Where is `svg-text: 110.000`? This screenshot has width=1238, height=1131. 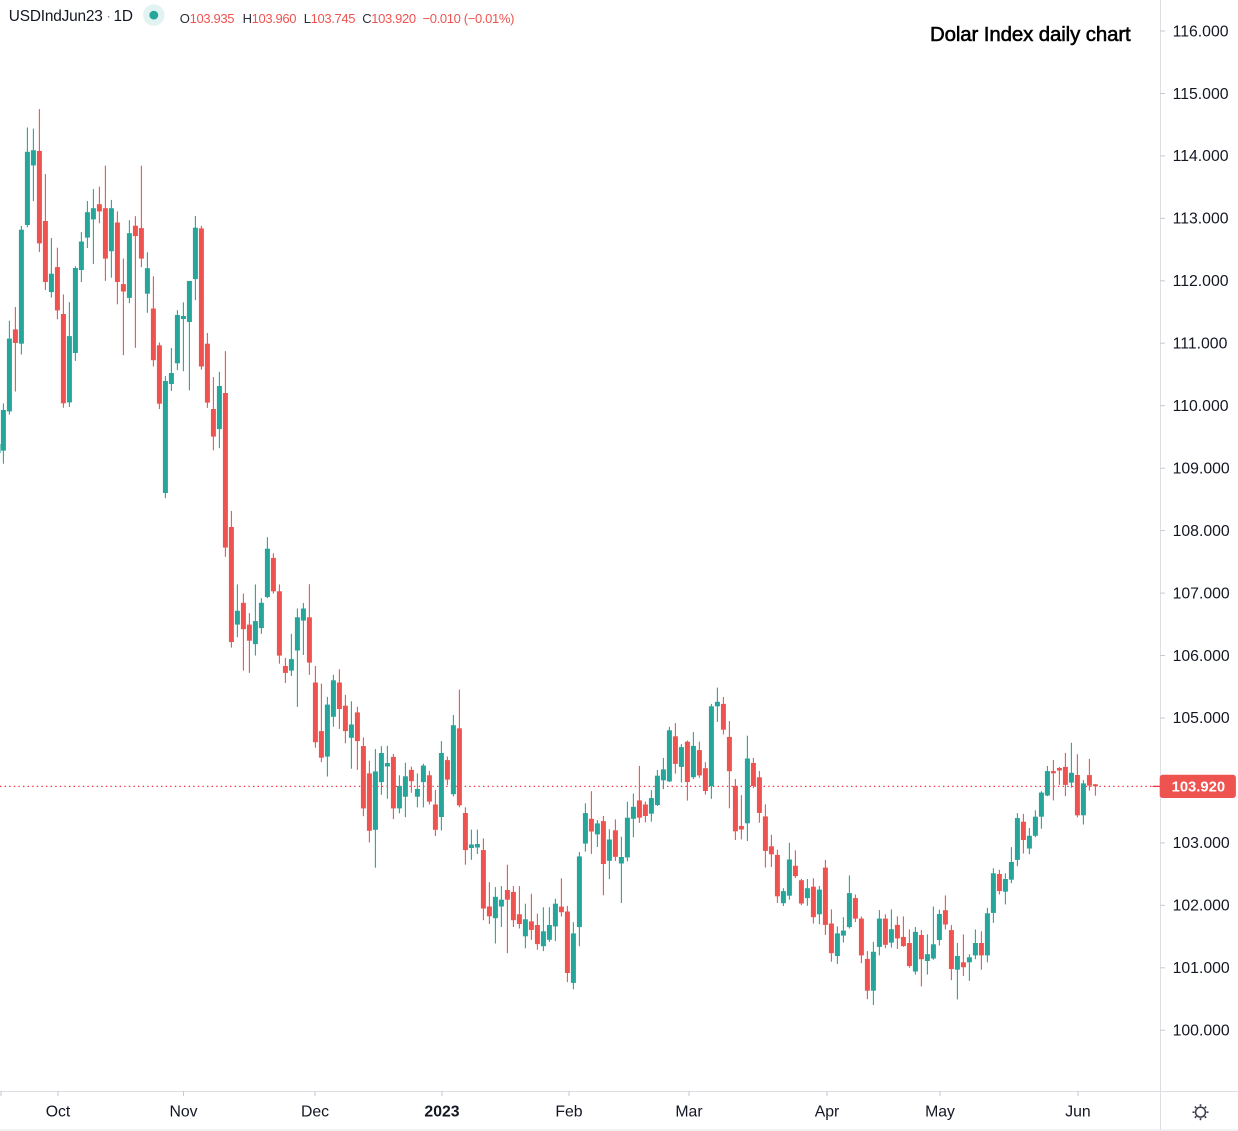 svg-text: 110.000 is located at coordinates (1201, 406).